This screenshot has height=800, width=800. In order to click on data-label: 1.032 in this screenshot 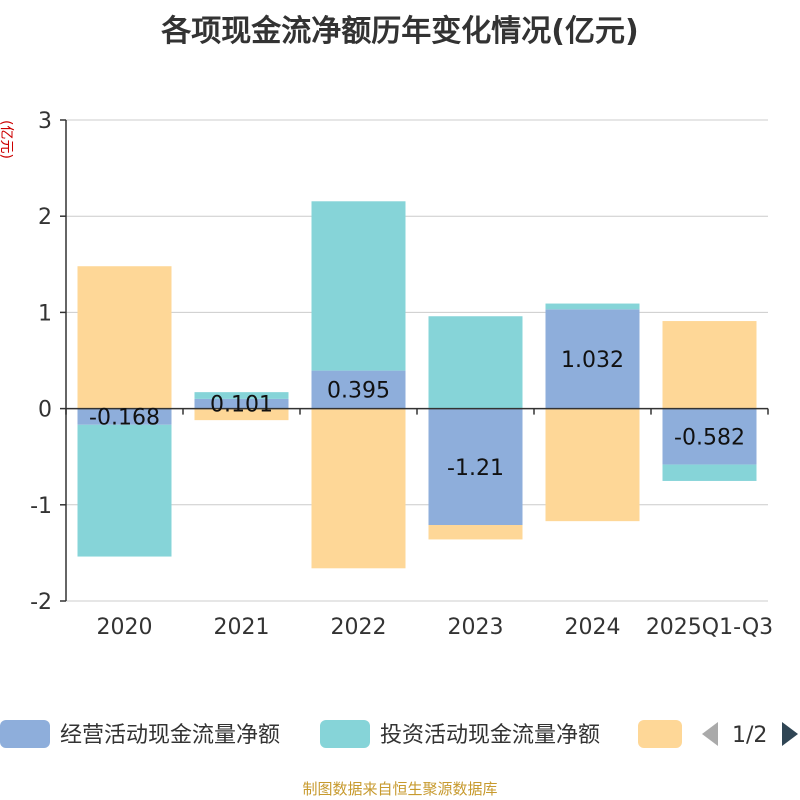, I will do `click(592, 360)`.